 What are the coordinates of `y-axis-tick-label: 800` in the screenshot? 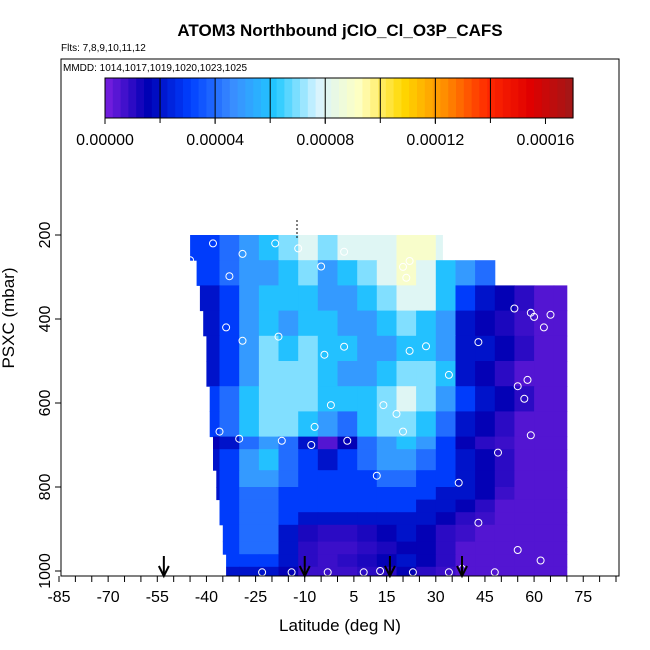 It's located at (45, 487).